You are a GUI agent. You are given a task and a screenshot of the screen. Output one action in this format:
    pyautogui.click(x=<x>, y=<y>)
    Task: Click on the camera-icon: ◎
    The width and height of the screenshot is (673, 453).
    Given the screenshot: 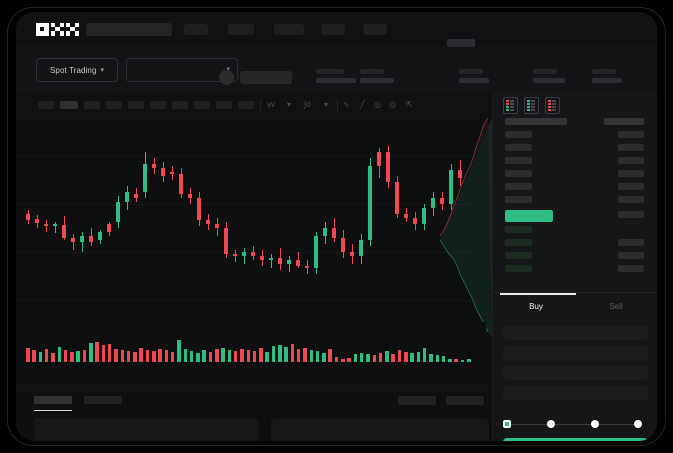 What is the action you would take?
    pyautogui.click(x=377, y=104)
    